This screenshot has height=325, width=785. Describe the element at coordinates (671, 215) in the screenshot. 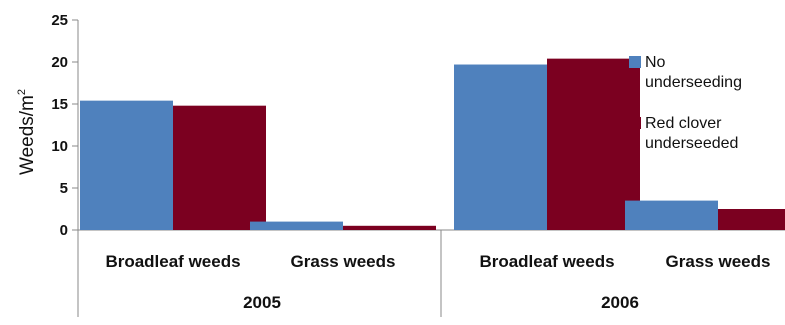

I see `bar-no-underseeding-2006-grass` at that location.